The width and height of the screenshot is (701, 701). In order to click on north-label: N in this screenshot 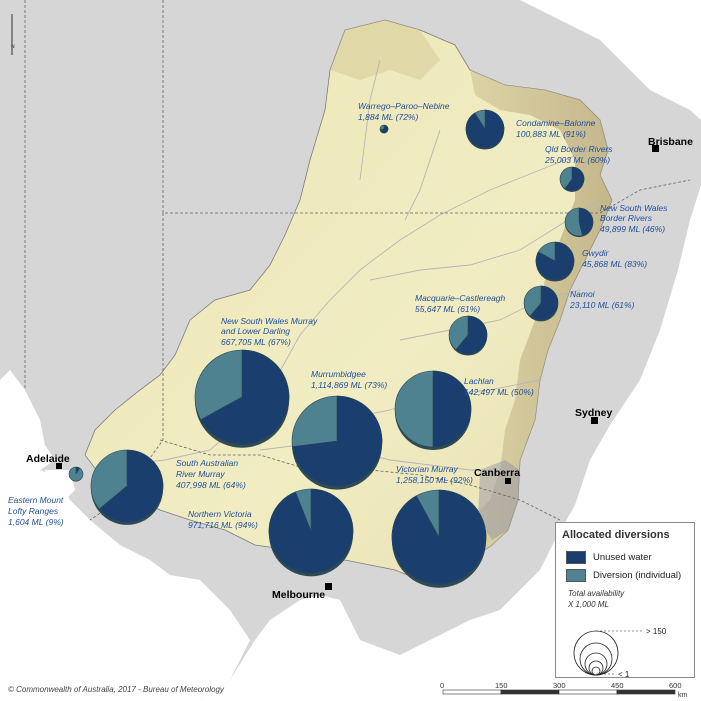, I will do `click(13, 47)`.